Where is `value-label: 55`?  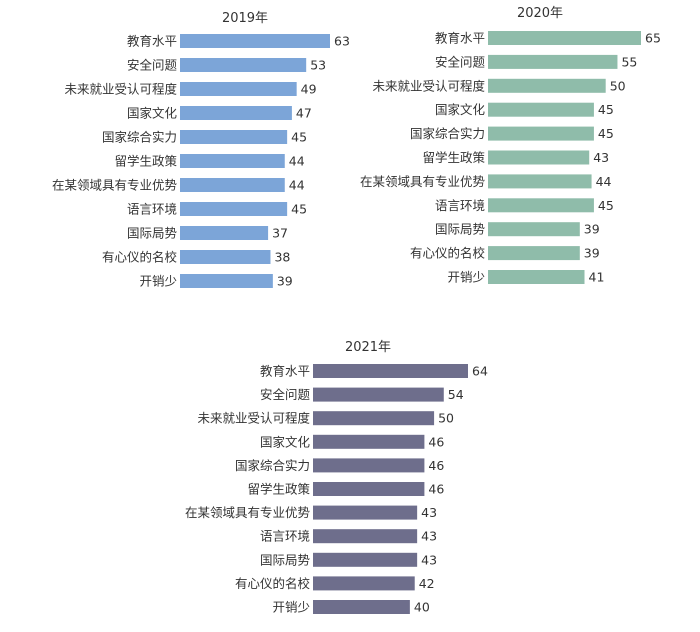 value-label: 55 is located at coordinates (629, 61).